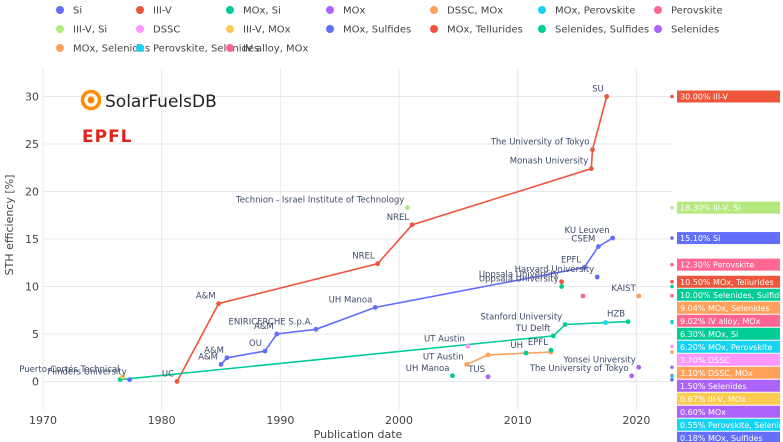 Image resolution: width=783 pixels, height=442 pixels. I want to click on legend-item-iii-v: III-V, so click(154, 11).